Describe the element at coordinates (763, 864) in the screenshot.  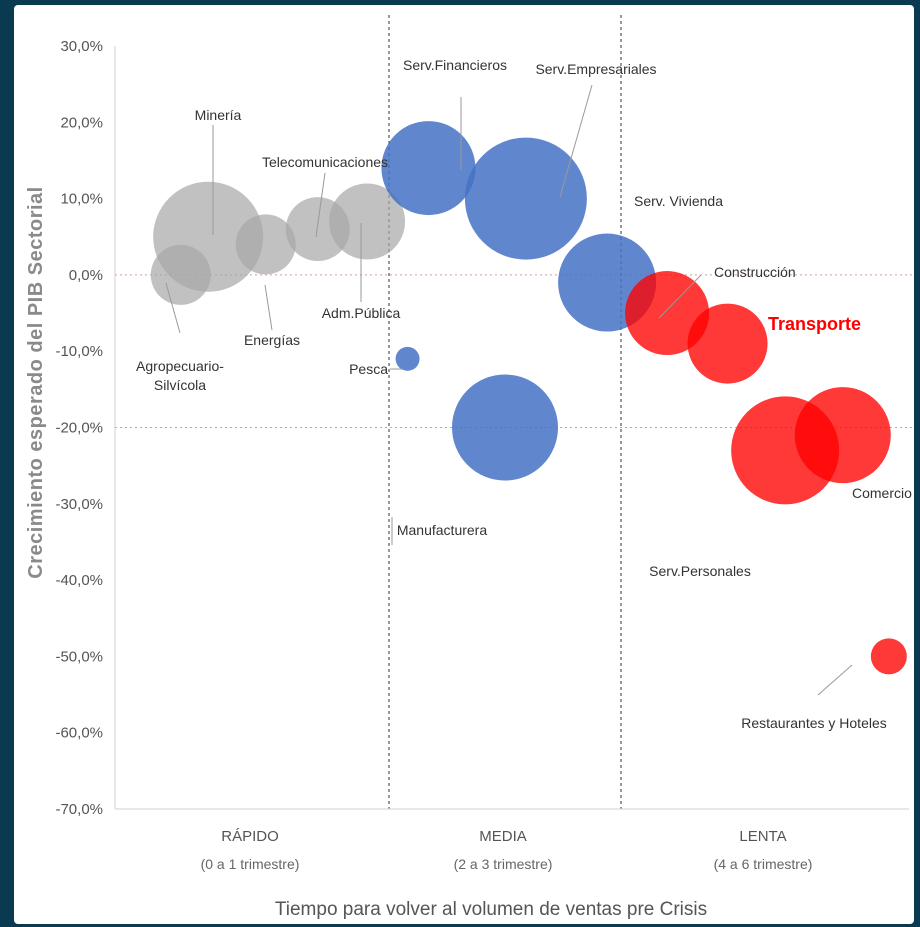
I see `category-sublabel-lenta: (4 a 6 trimestre)` at that location.